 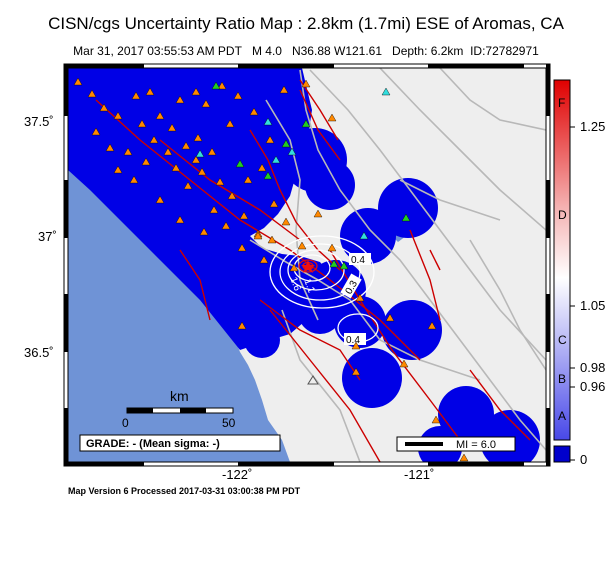 I want to click on station-hollow, so click(x=313, y=380).